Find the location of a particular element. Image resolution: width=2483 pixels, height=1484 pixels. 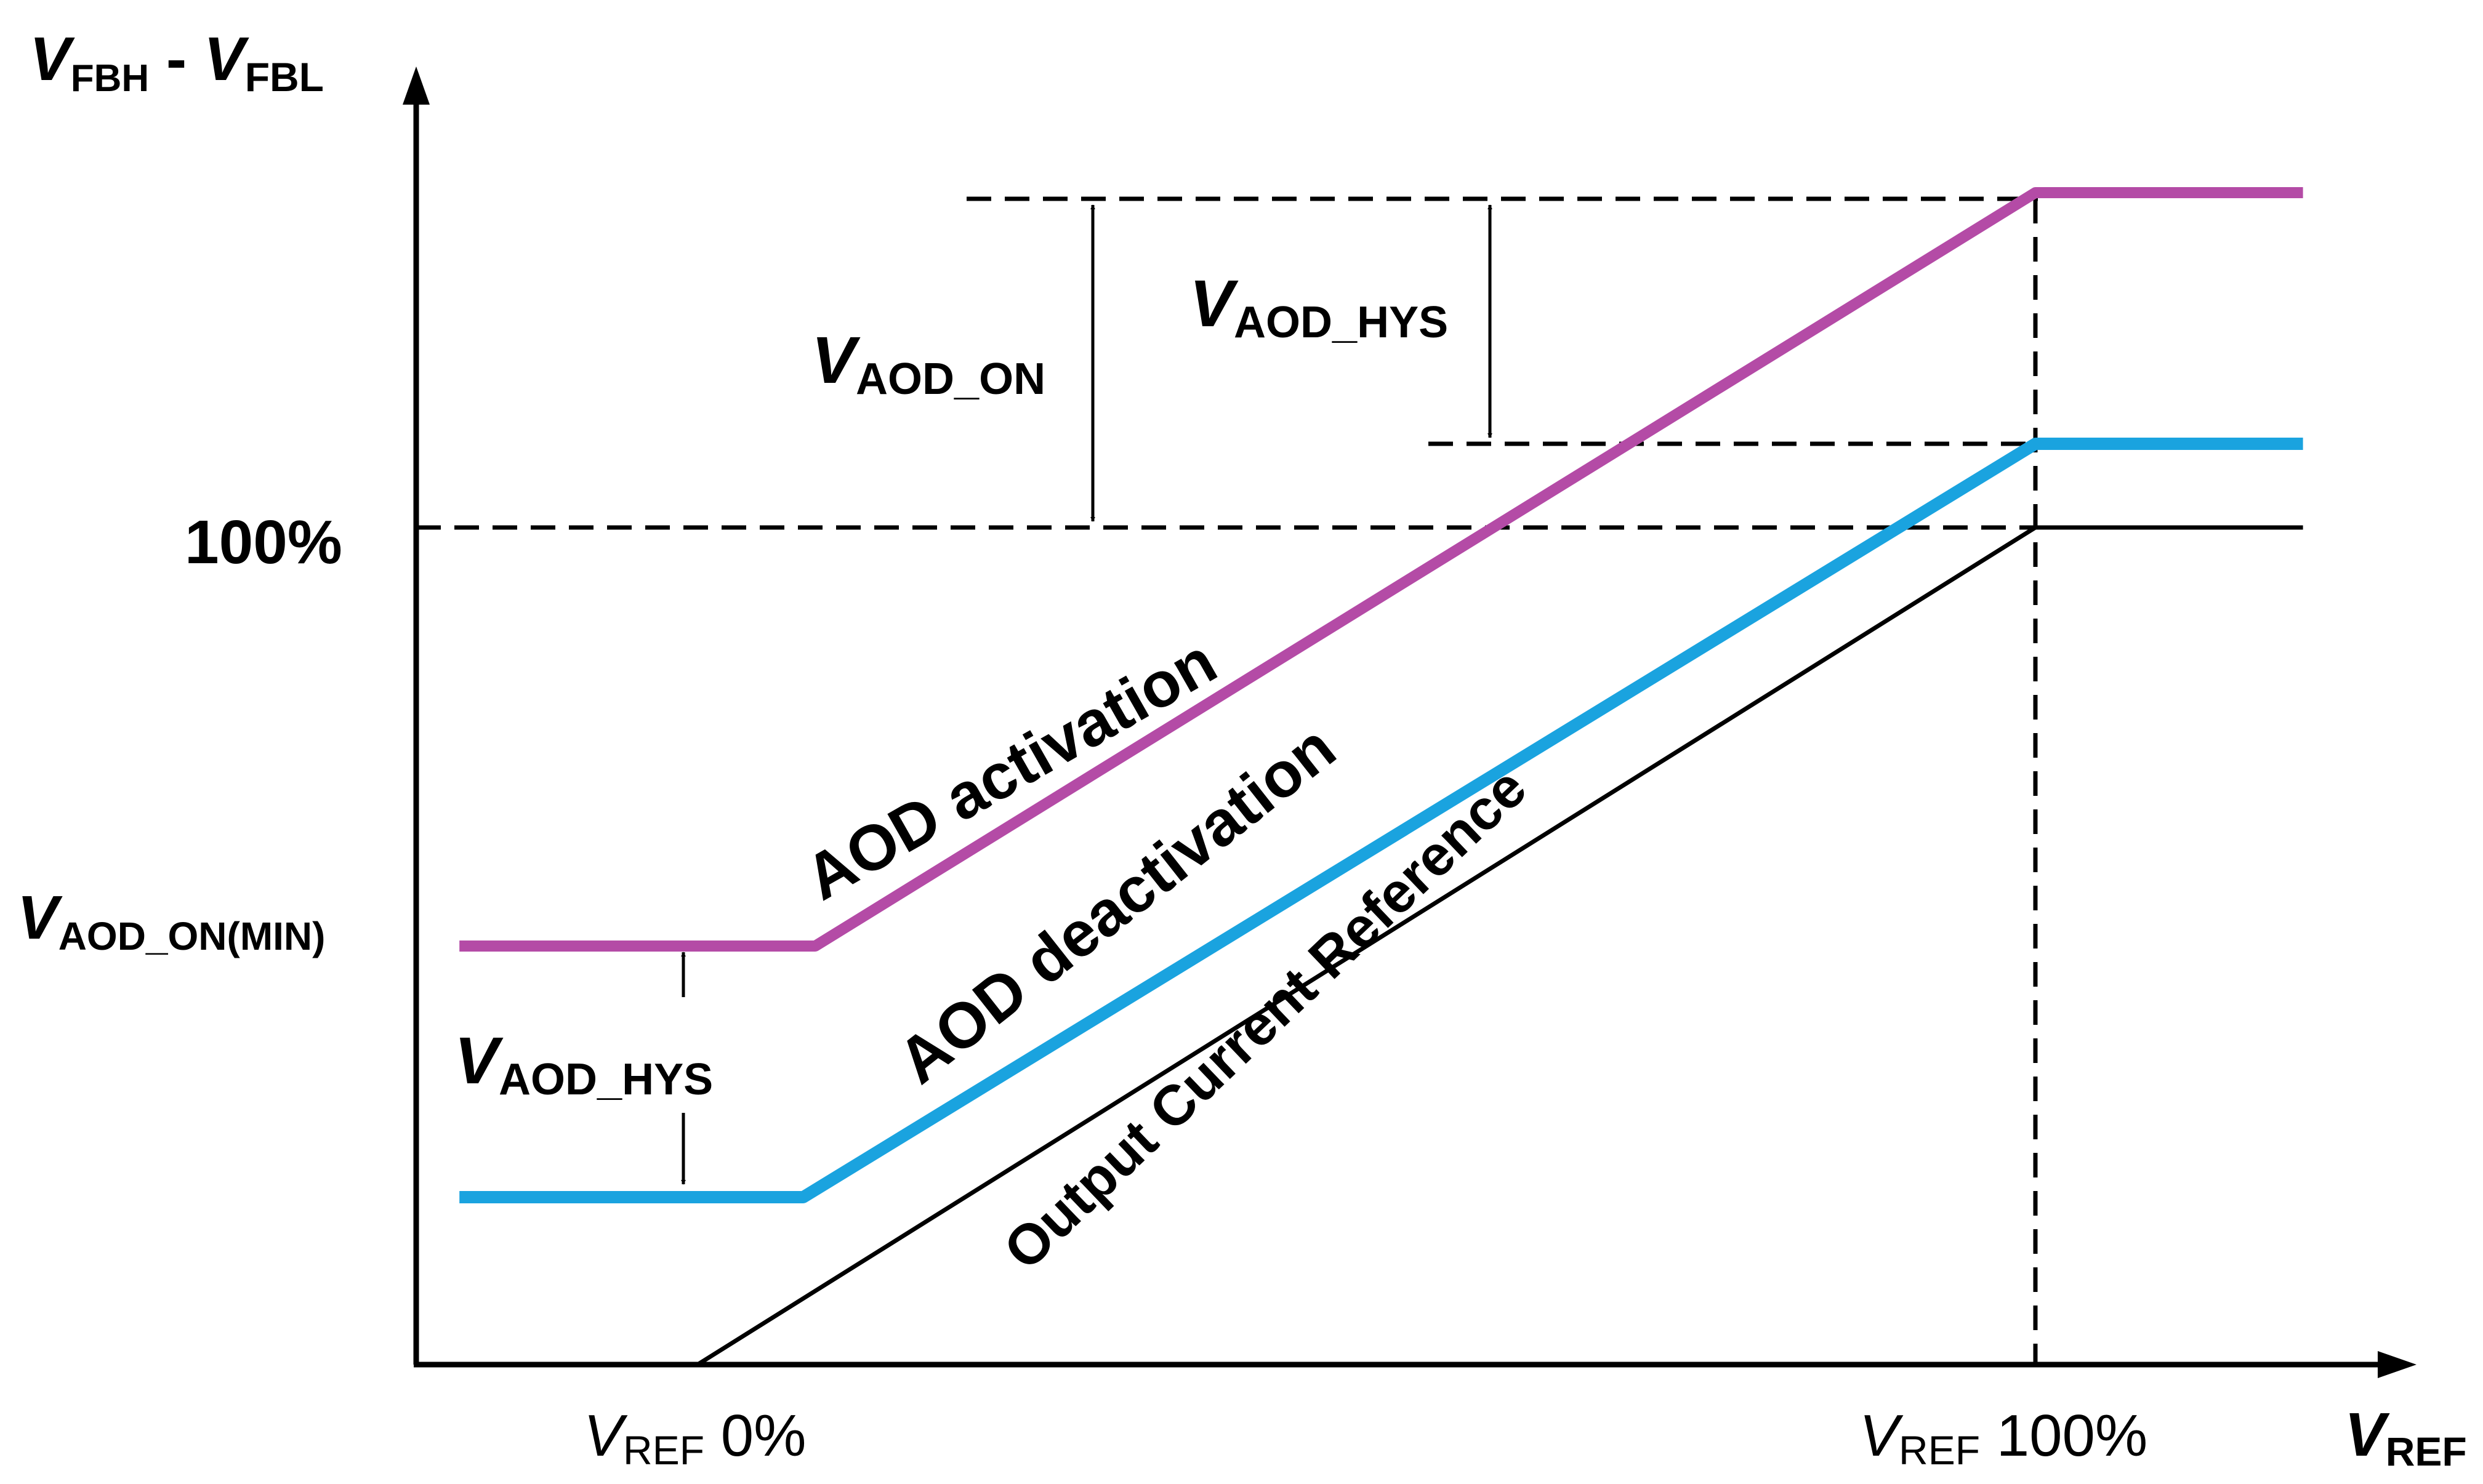

y-axis-label: VFBH - VFBL is located at coordinates (177, 62).